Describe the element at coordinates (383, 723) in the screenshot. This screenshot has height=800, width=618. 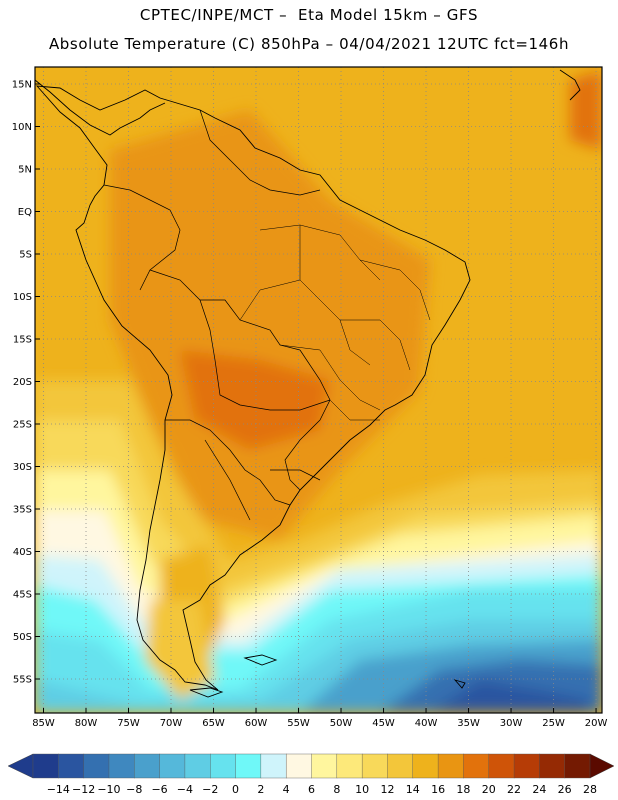
I see `lon-label: 45W` at that location.